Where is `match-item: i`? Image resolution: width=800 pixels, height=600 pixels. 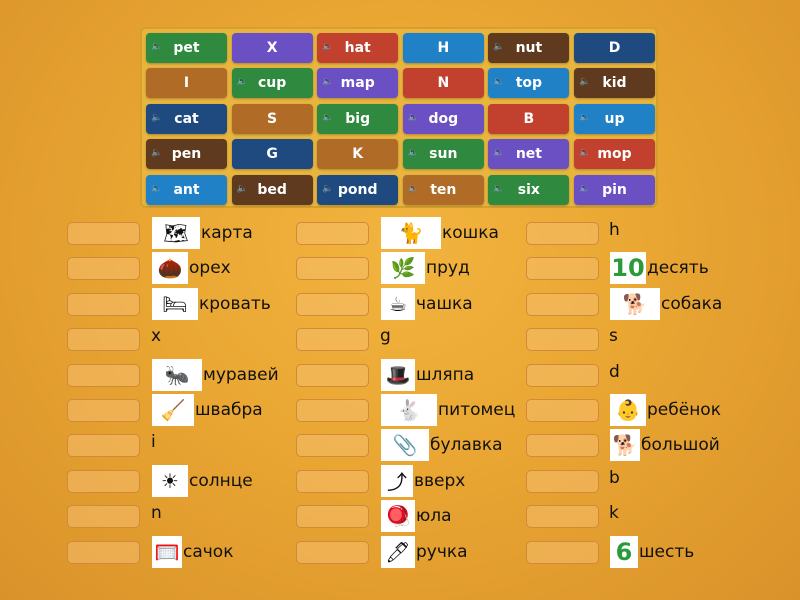
match-item: i is located at coordinates (153, 442).